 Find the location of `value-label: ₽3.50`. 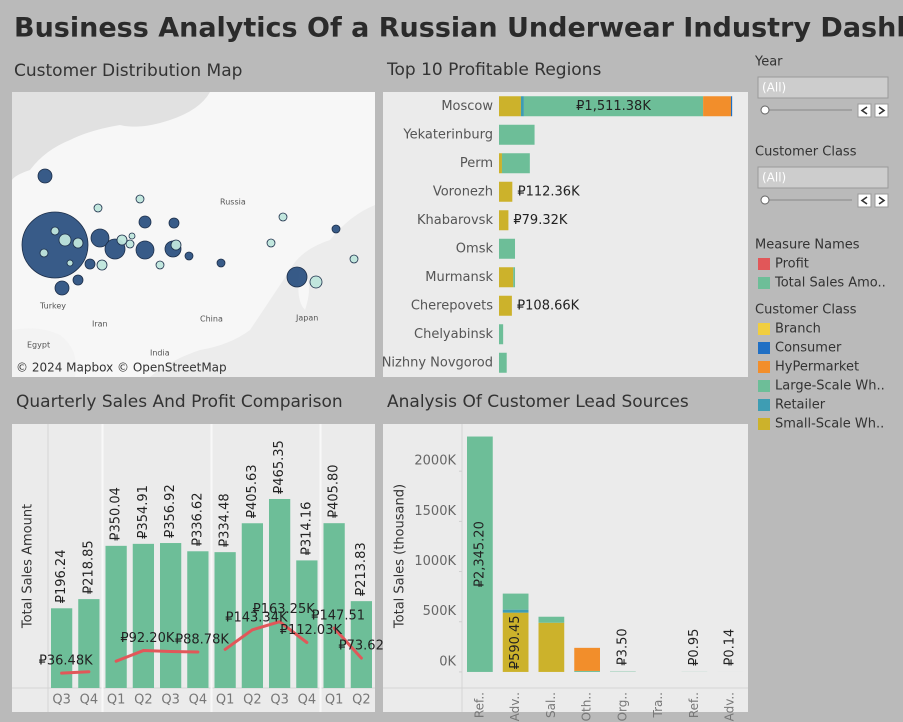

value-label: ₽3.50 is located at coordinates (622, 646).